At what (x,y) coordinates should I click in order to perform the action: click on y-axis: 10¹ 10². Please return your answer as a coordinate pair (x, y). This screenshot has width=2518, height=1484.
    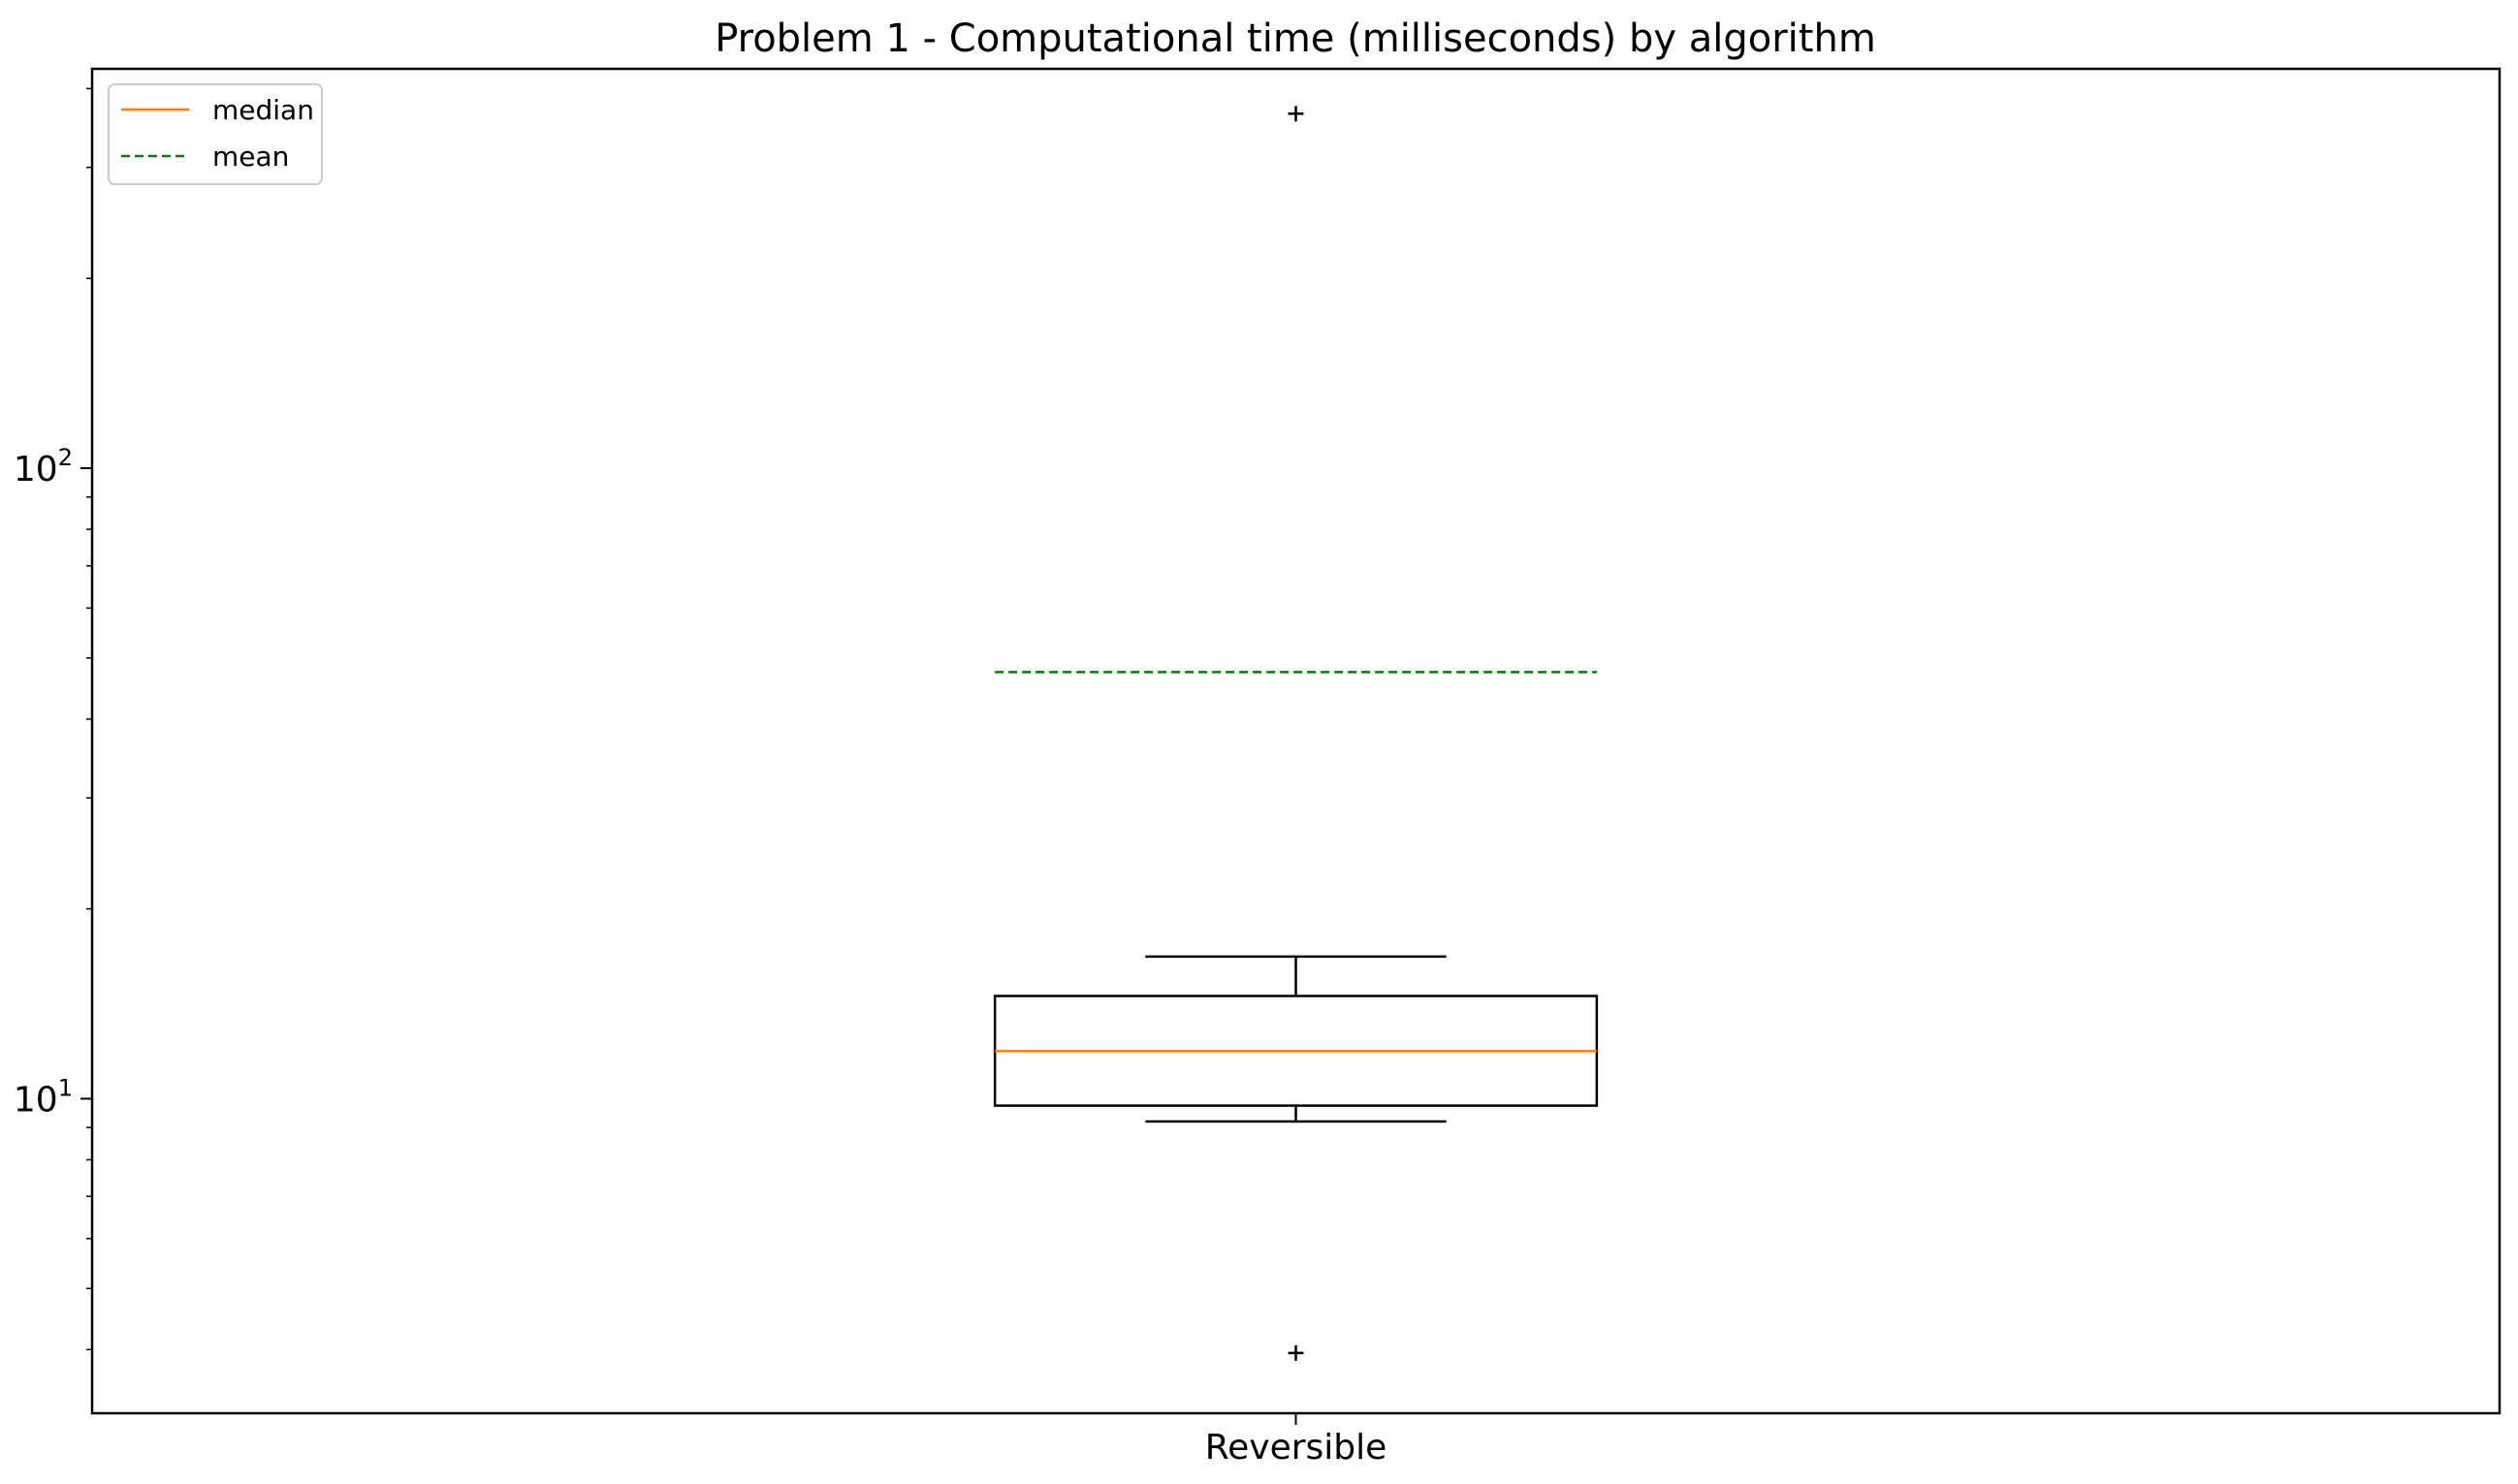
    Looking at the image, I should click on (53, 719).